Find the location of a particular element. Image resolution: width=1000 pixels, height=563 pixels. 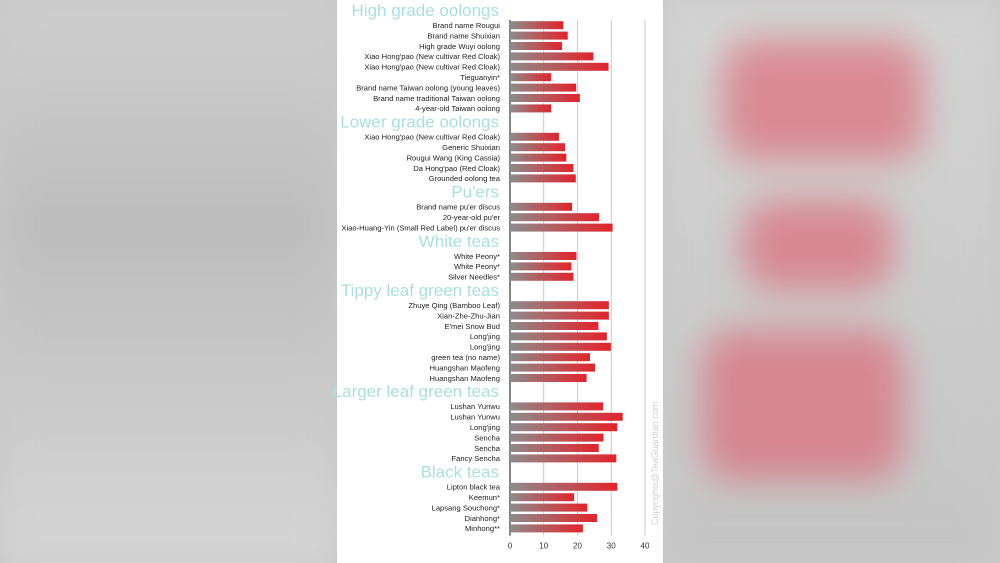

category-label: Zhuye Qing (Bamboo Leaf) is located at coordinates (454, 305).